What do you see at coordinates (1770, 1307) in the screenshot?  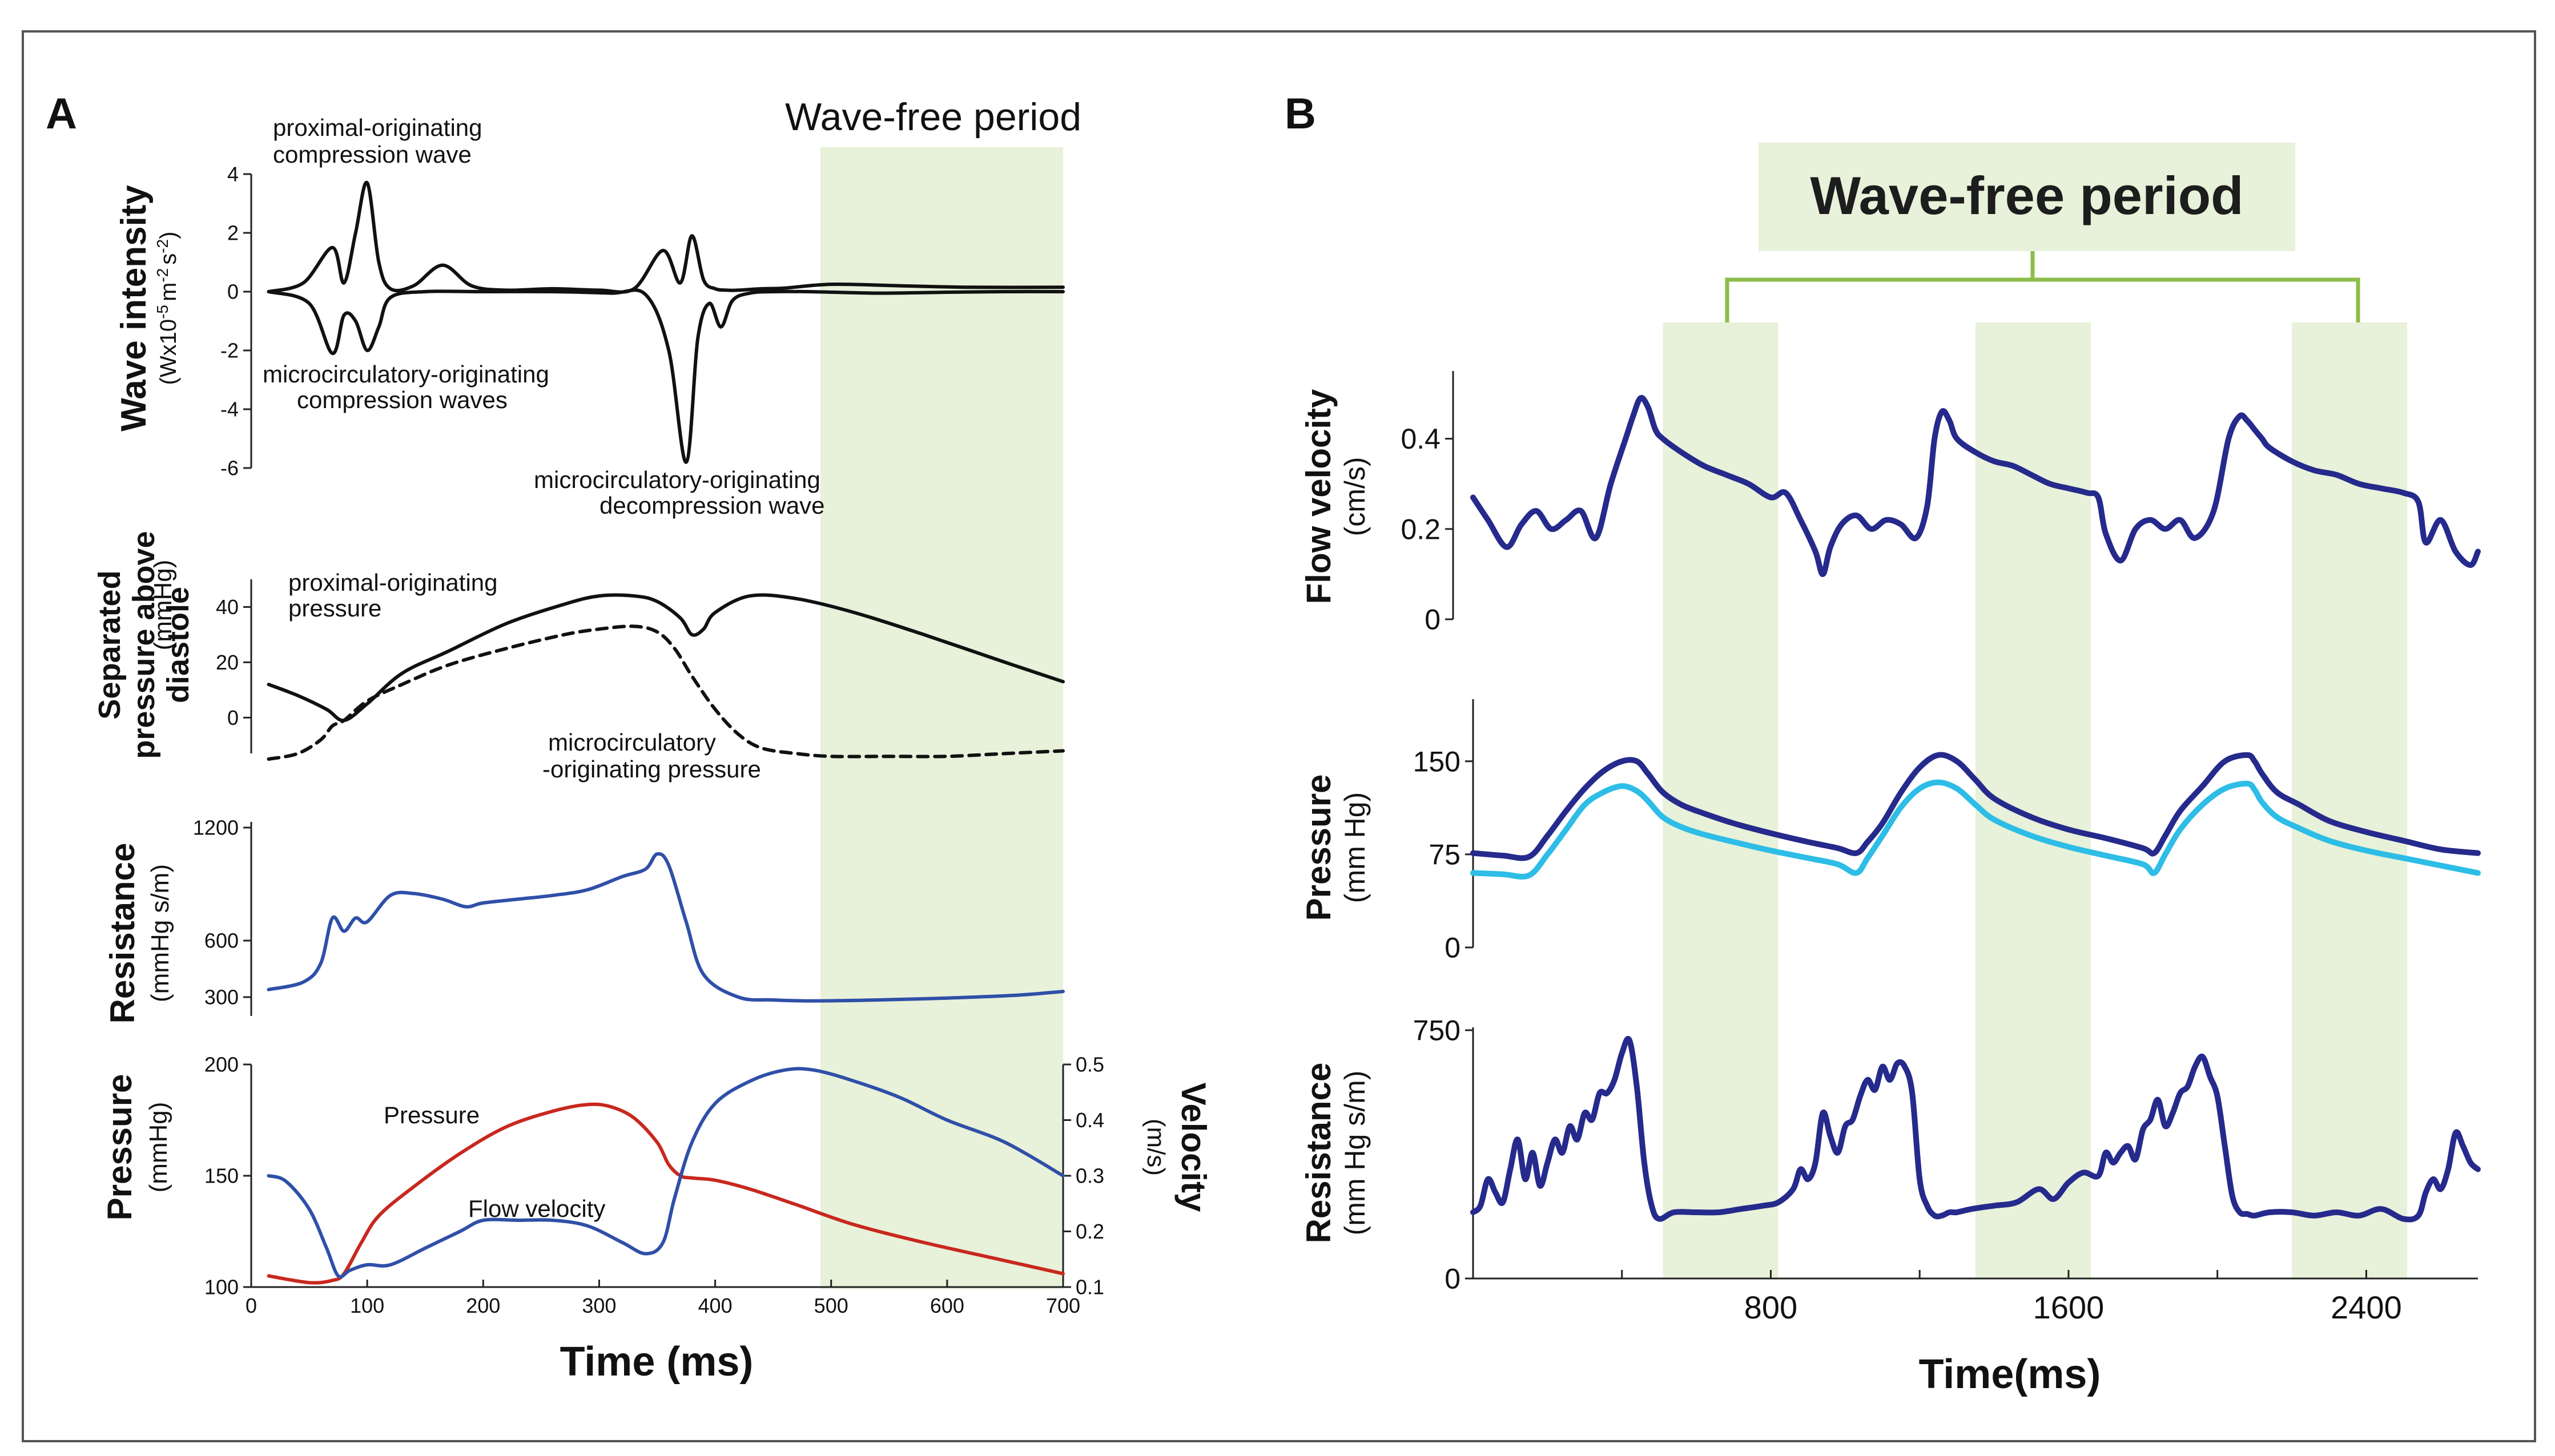 I see `b-x-tick-label: 800` at bounding box center [1770, 1307].